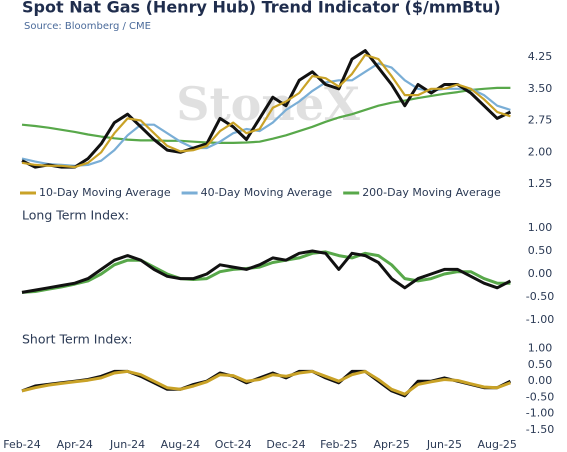 Image resolution: width=567 pixels, height=452 pixels. I want to click on x-tick-label: Feb-25, so click(338, 444).